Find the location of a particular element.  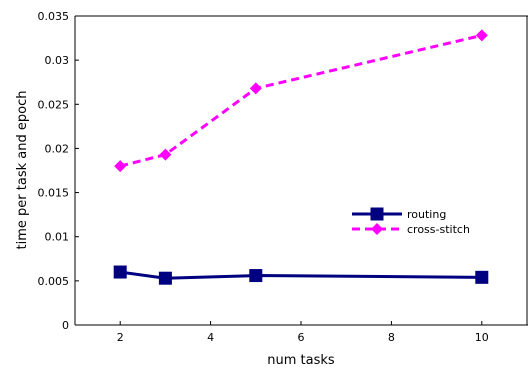

y-tick-label: 0.03 is located at coordinates (57, 60).